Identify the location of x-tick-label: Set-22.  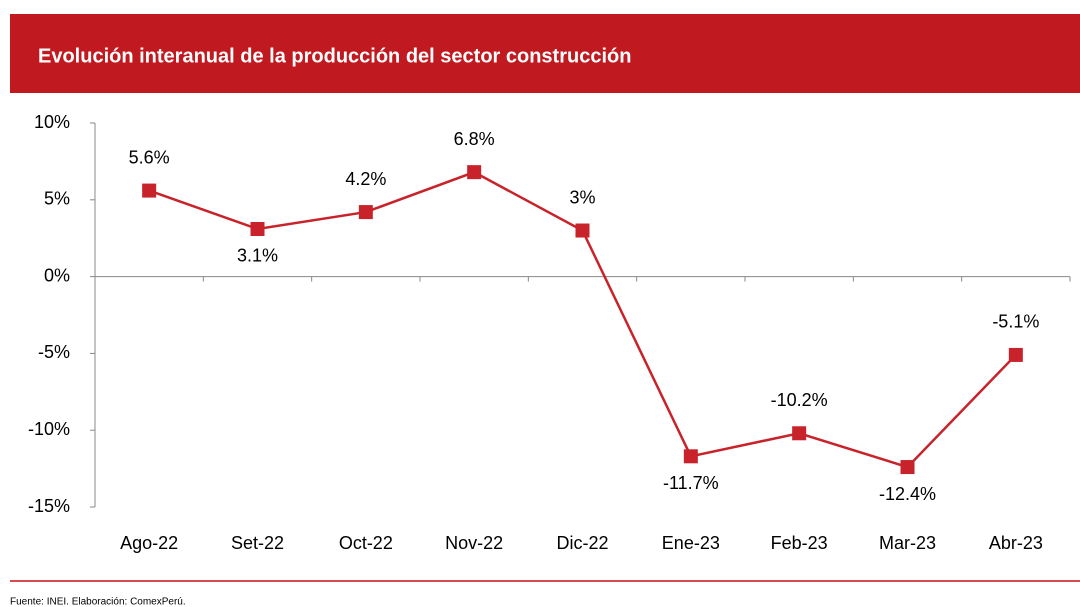
(257, 543).